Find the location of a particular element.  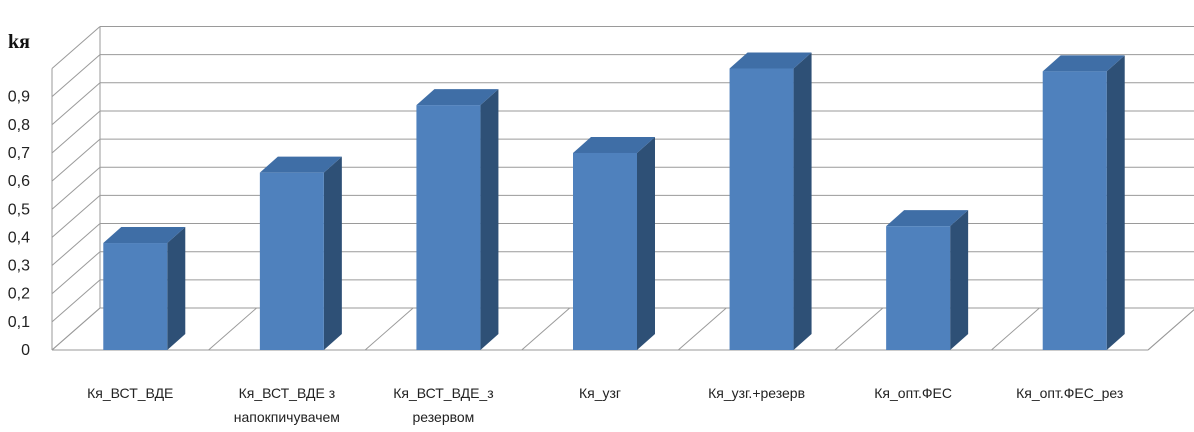

x-tick-label: Кя_ВСТ_ВДЕ is located at coordinates (130, 393).